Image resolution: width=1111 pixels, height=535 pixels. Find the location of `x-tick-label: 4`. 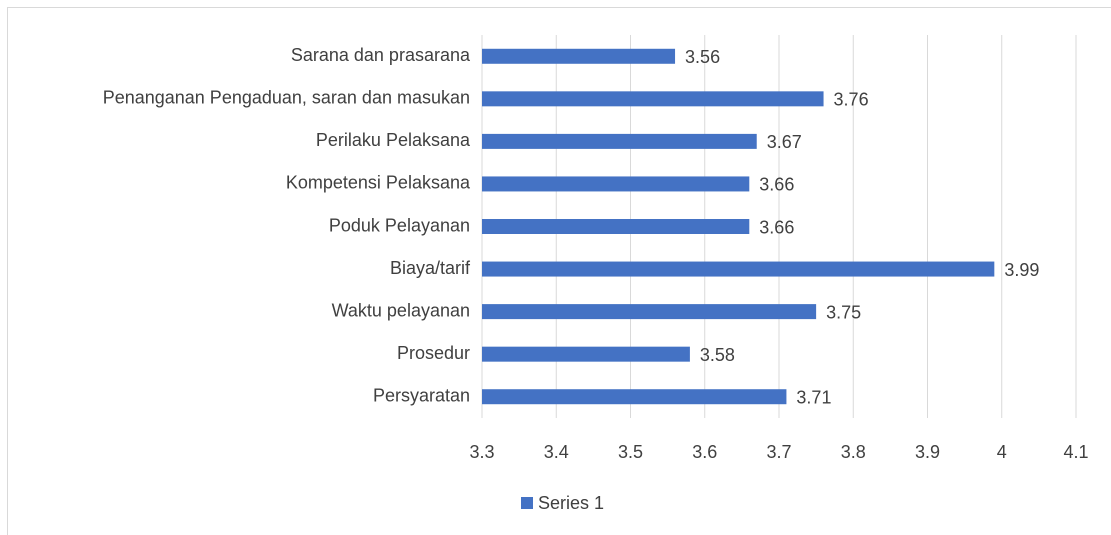

x-tick-label: 4 is located at coordinates (1002, 452).